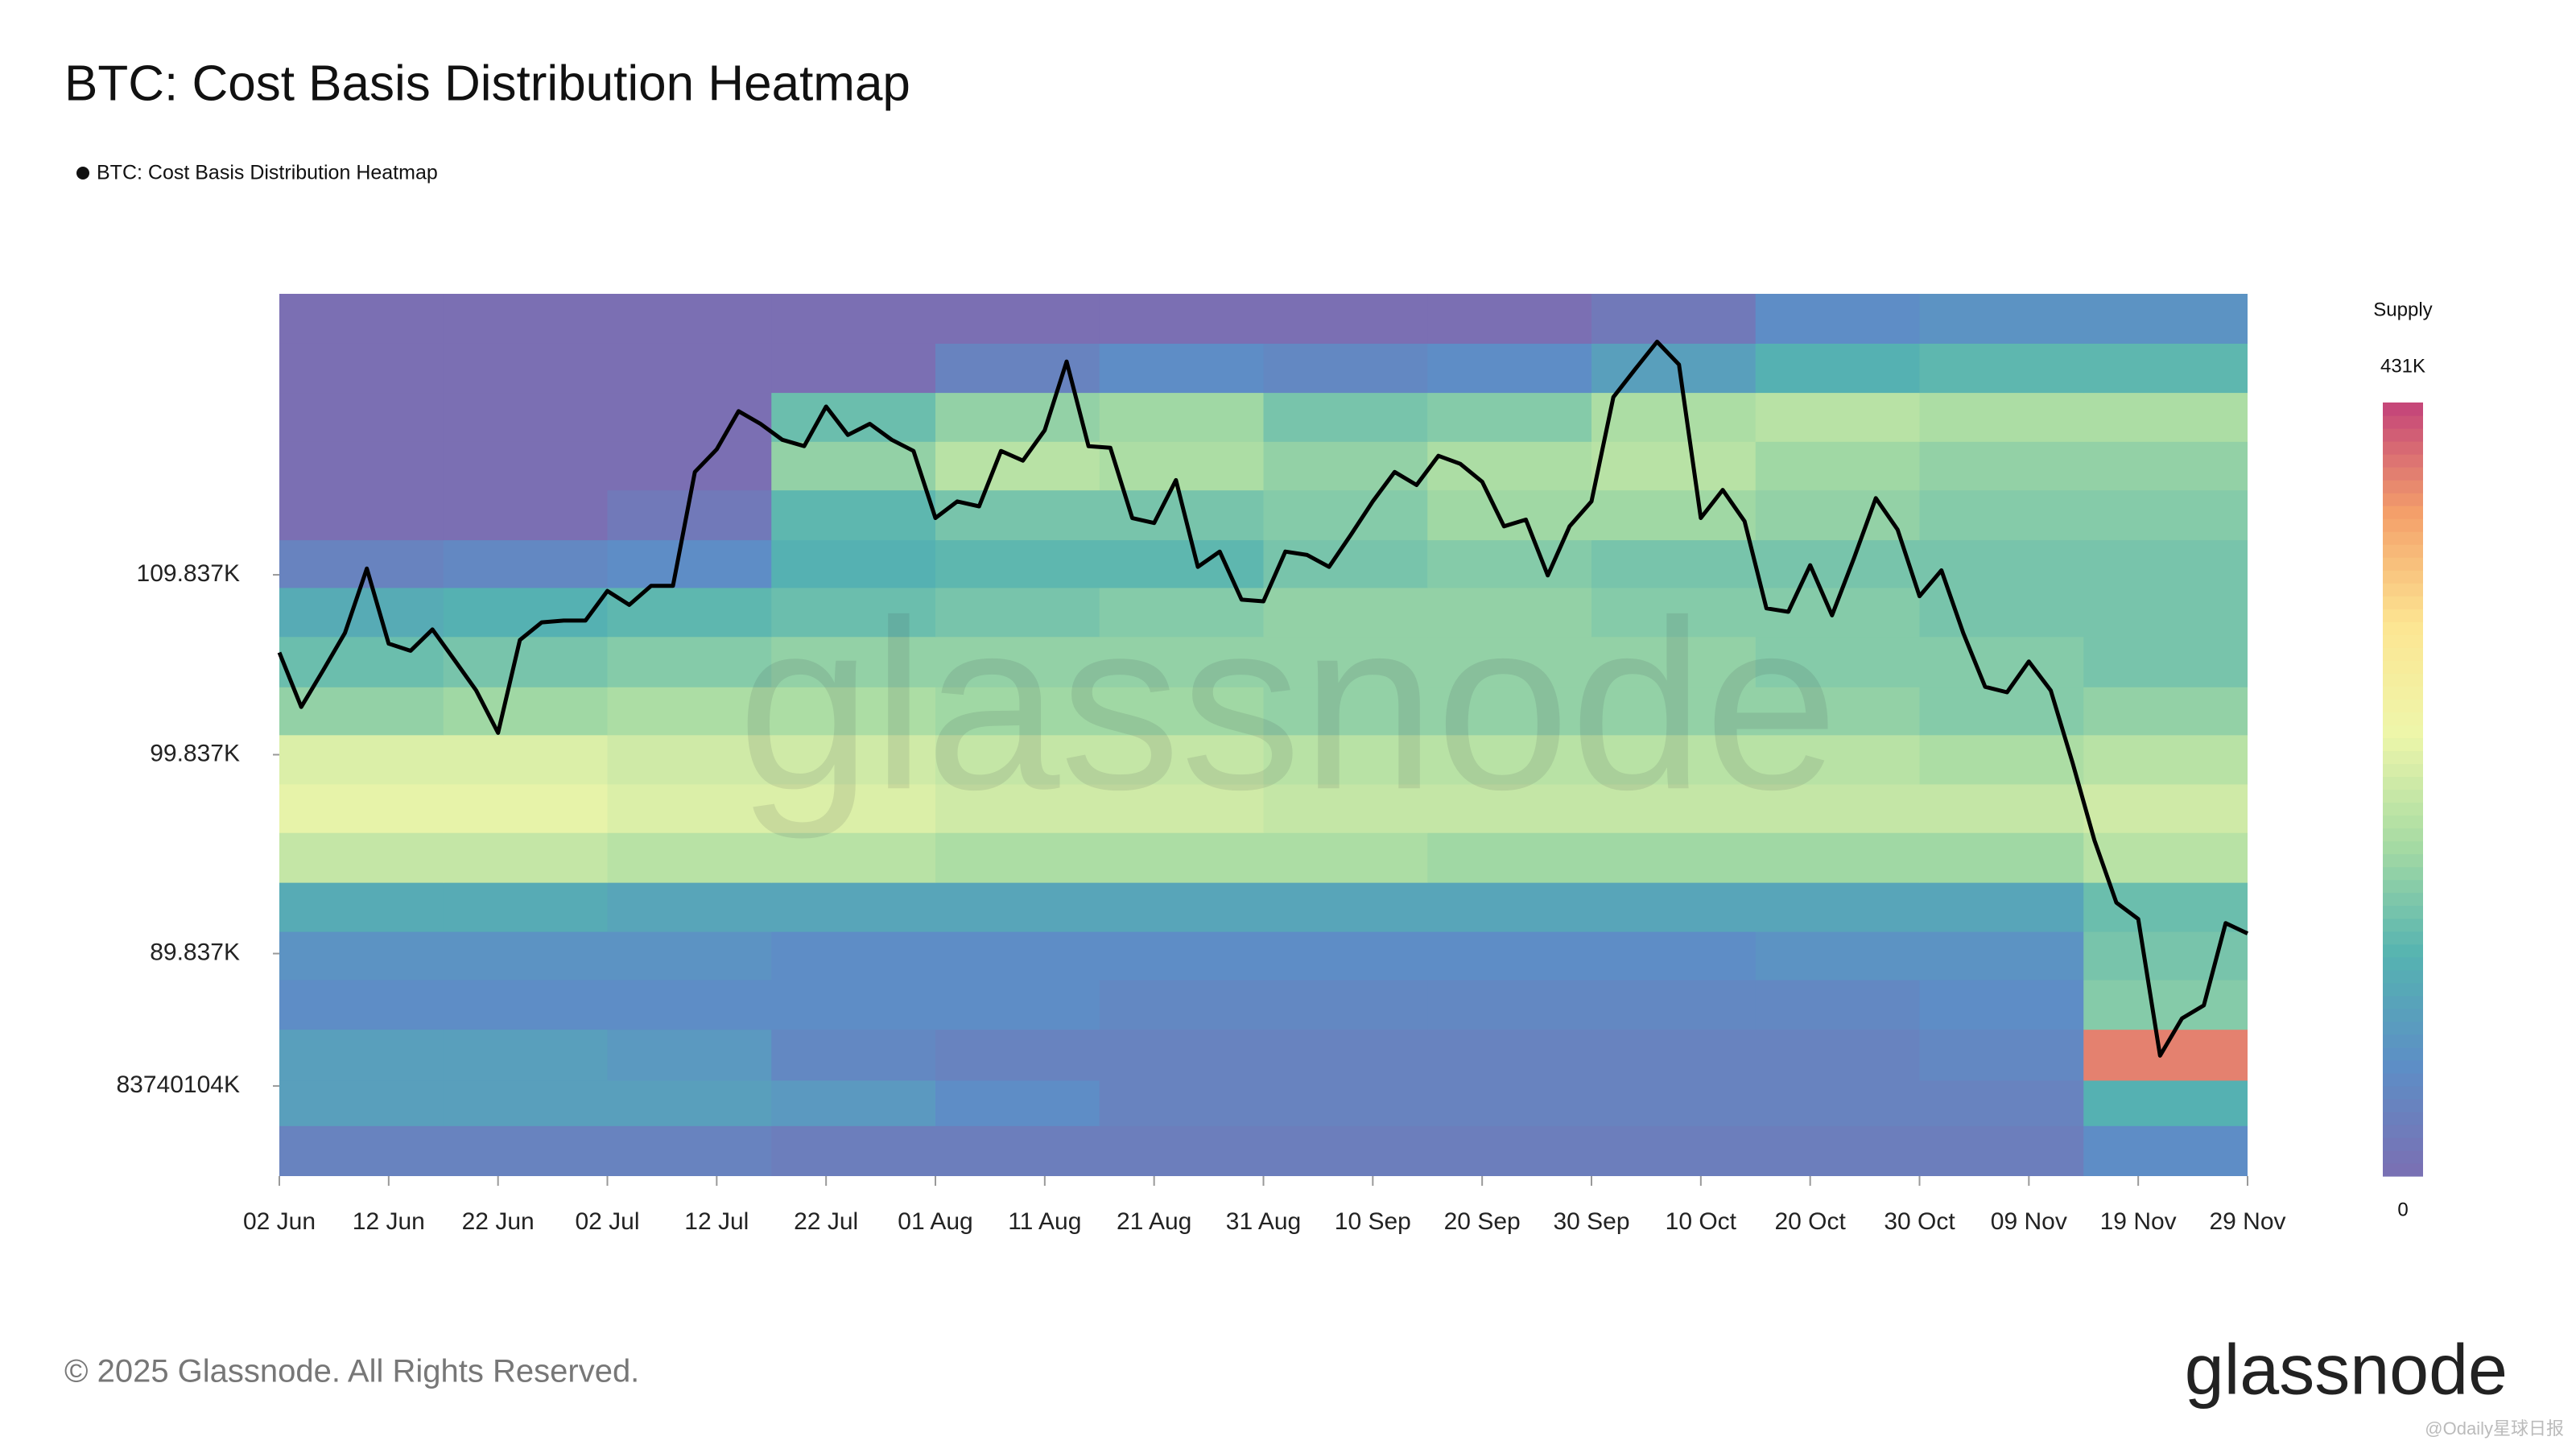 The width and height of the screenshot is (2576, 1449). What do you see at coordinates (1919, 1221) in the screenshot?
I see `x-tick-label: 30 Oct` at bounding box center [1919, 1221].